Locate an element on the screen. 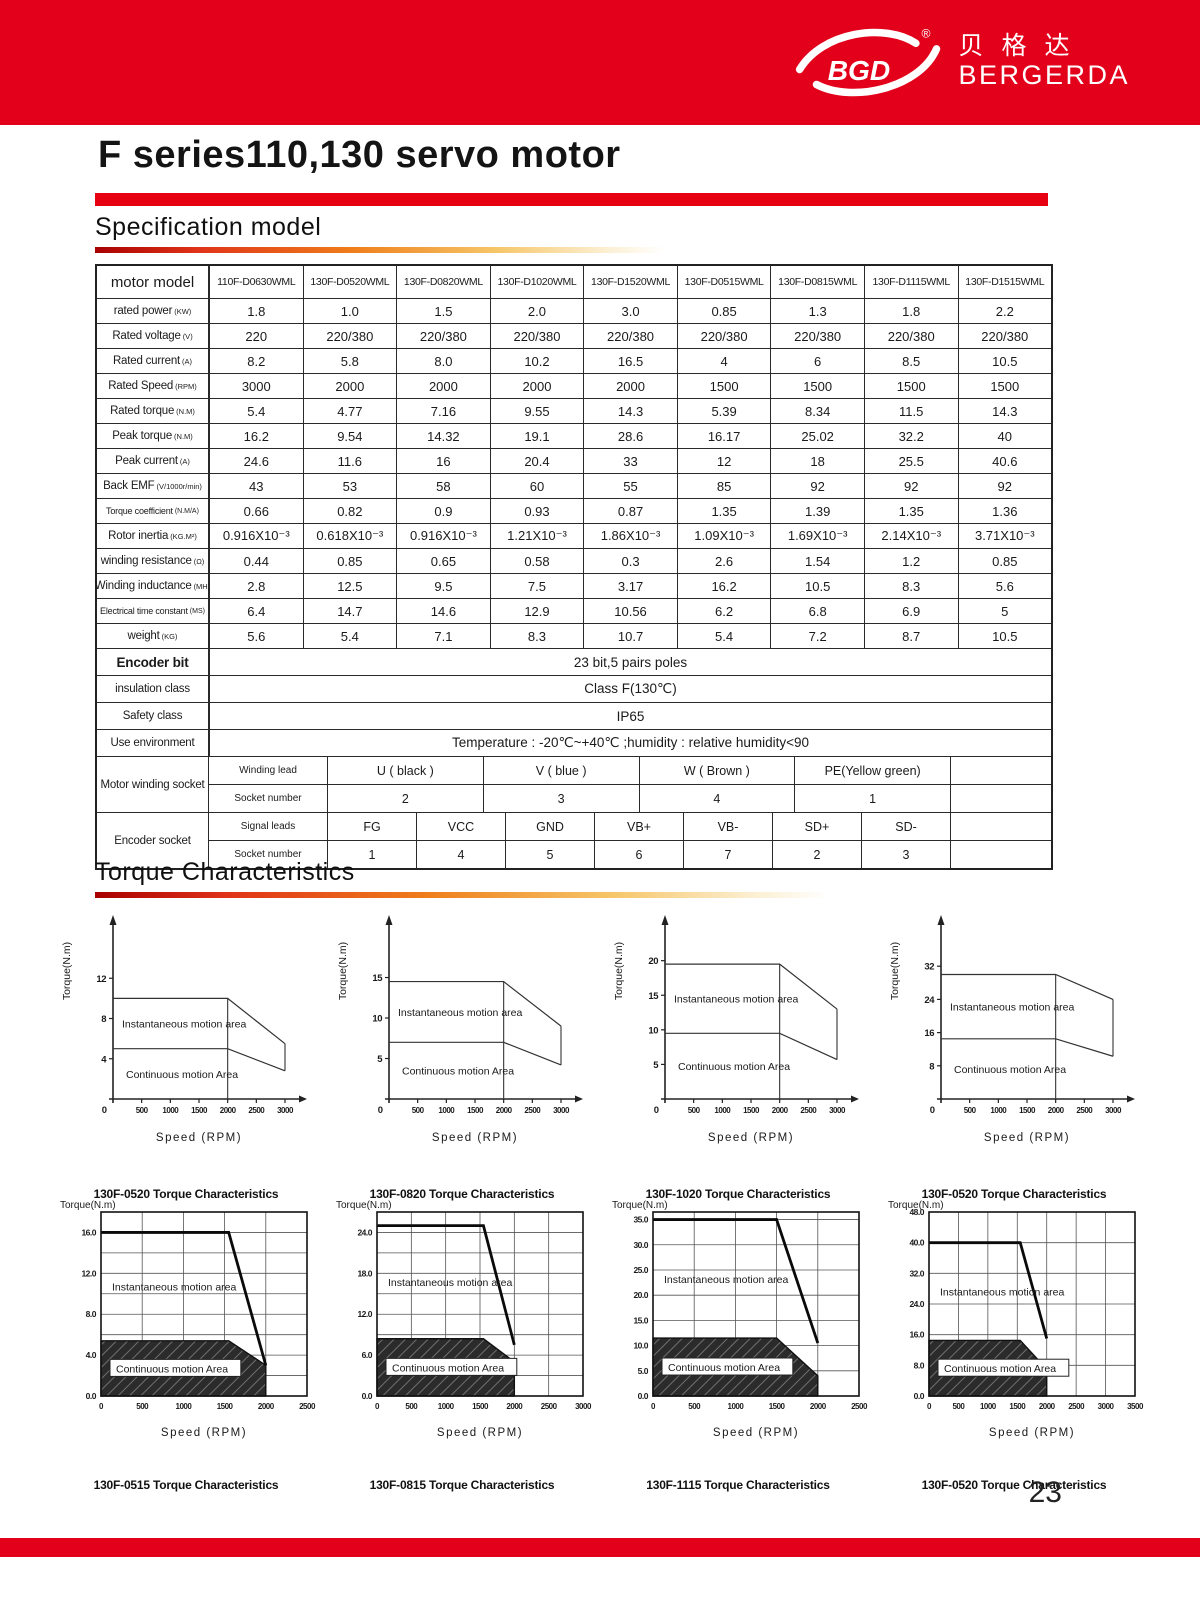 The width and height of the screenshot is (1200, 1616). axis-tick-label: 2000 is located at coordinates (266, 1406).